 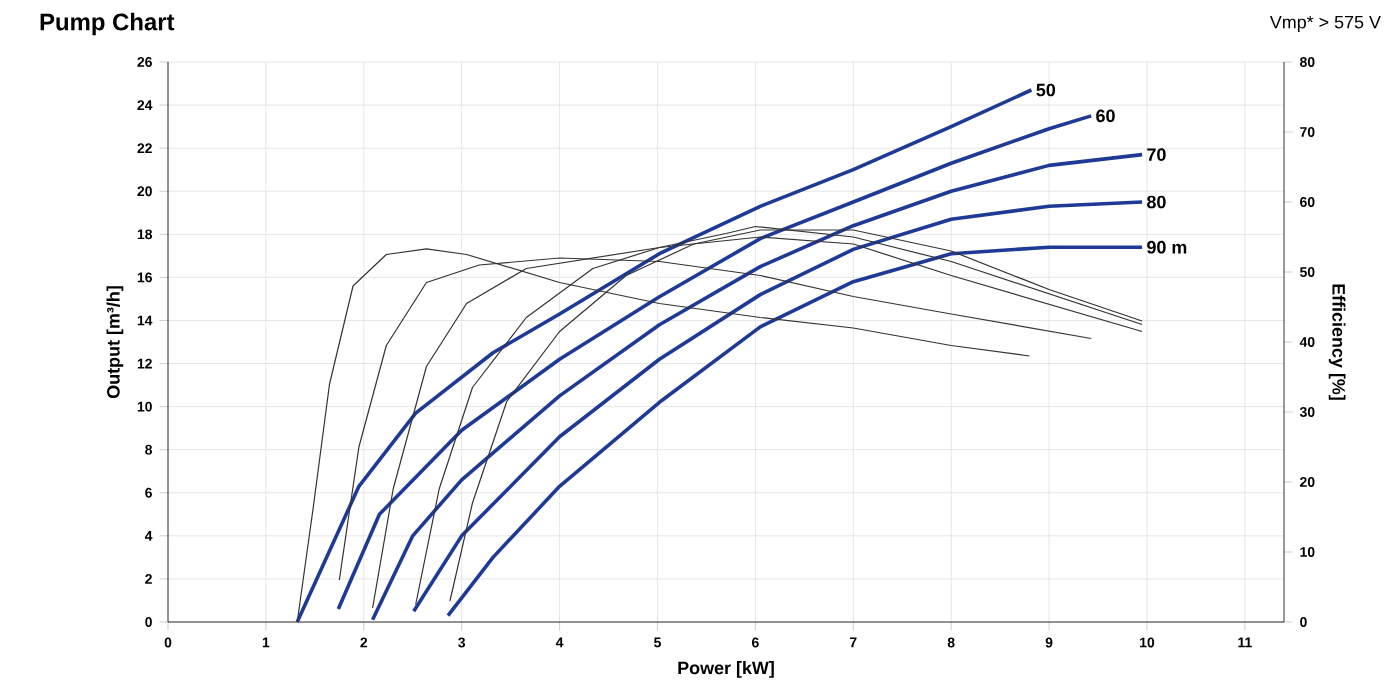 I want to click on chart-title: Pump Chart, so click(x=107, y=24).